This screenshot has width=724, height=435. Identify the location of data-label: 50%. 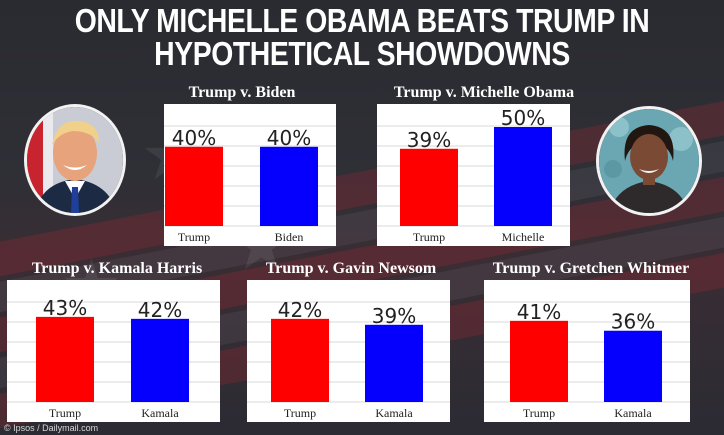
(523, 118).